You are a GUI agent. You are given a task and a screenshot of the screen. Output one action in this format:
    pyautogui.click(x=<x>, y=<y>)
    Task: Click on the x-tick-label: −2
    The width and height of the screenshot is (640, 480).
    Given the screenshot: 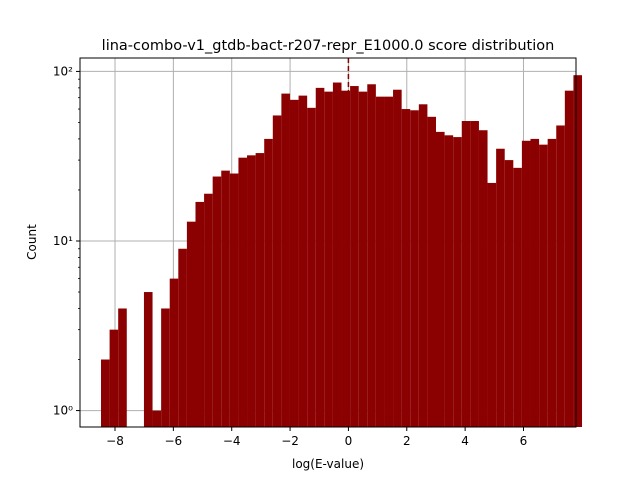 What is the action you would take?
    pyautogui.click(x=290, y=441)
    